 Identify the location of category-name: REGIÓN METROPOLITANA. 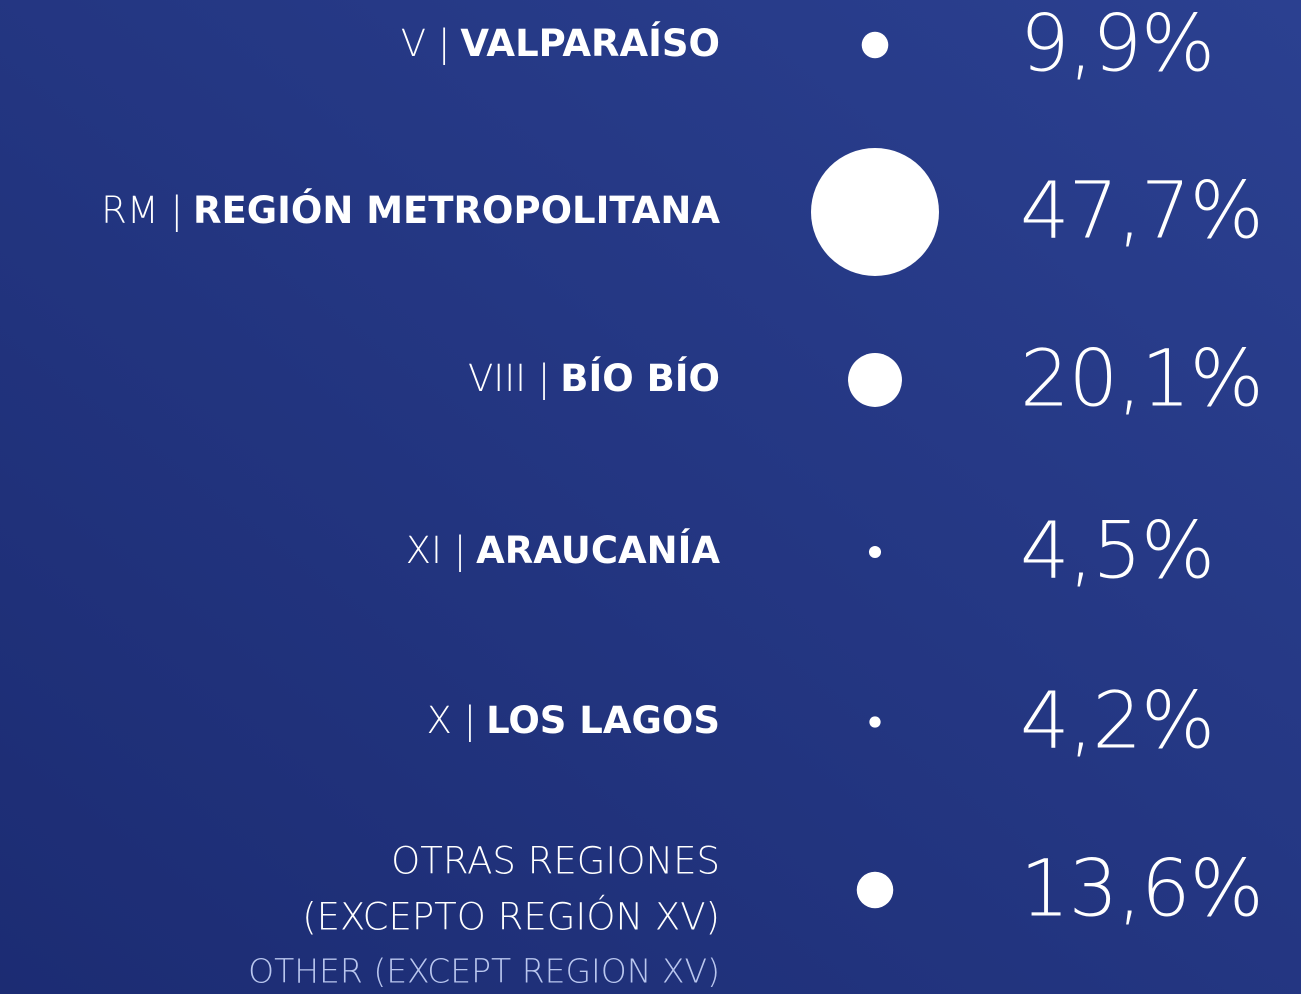
(456, 210).